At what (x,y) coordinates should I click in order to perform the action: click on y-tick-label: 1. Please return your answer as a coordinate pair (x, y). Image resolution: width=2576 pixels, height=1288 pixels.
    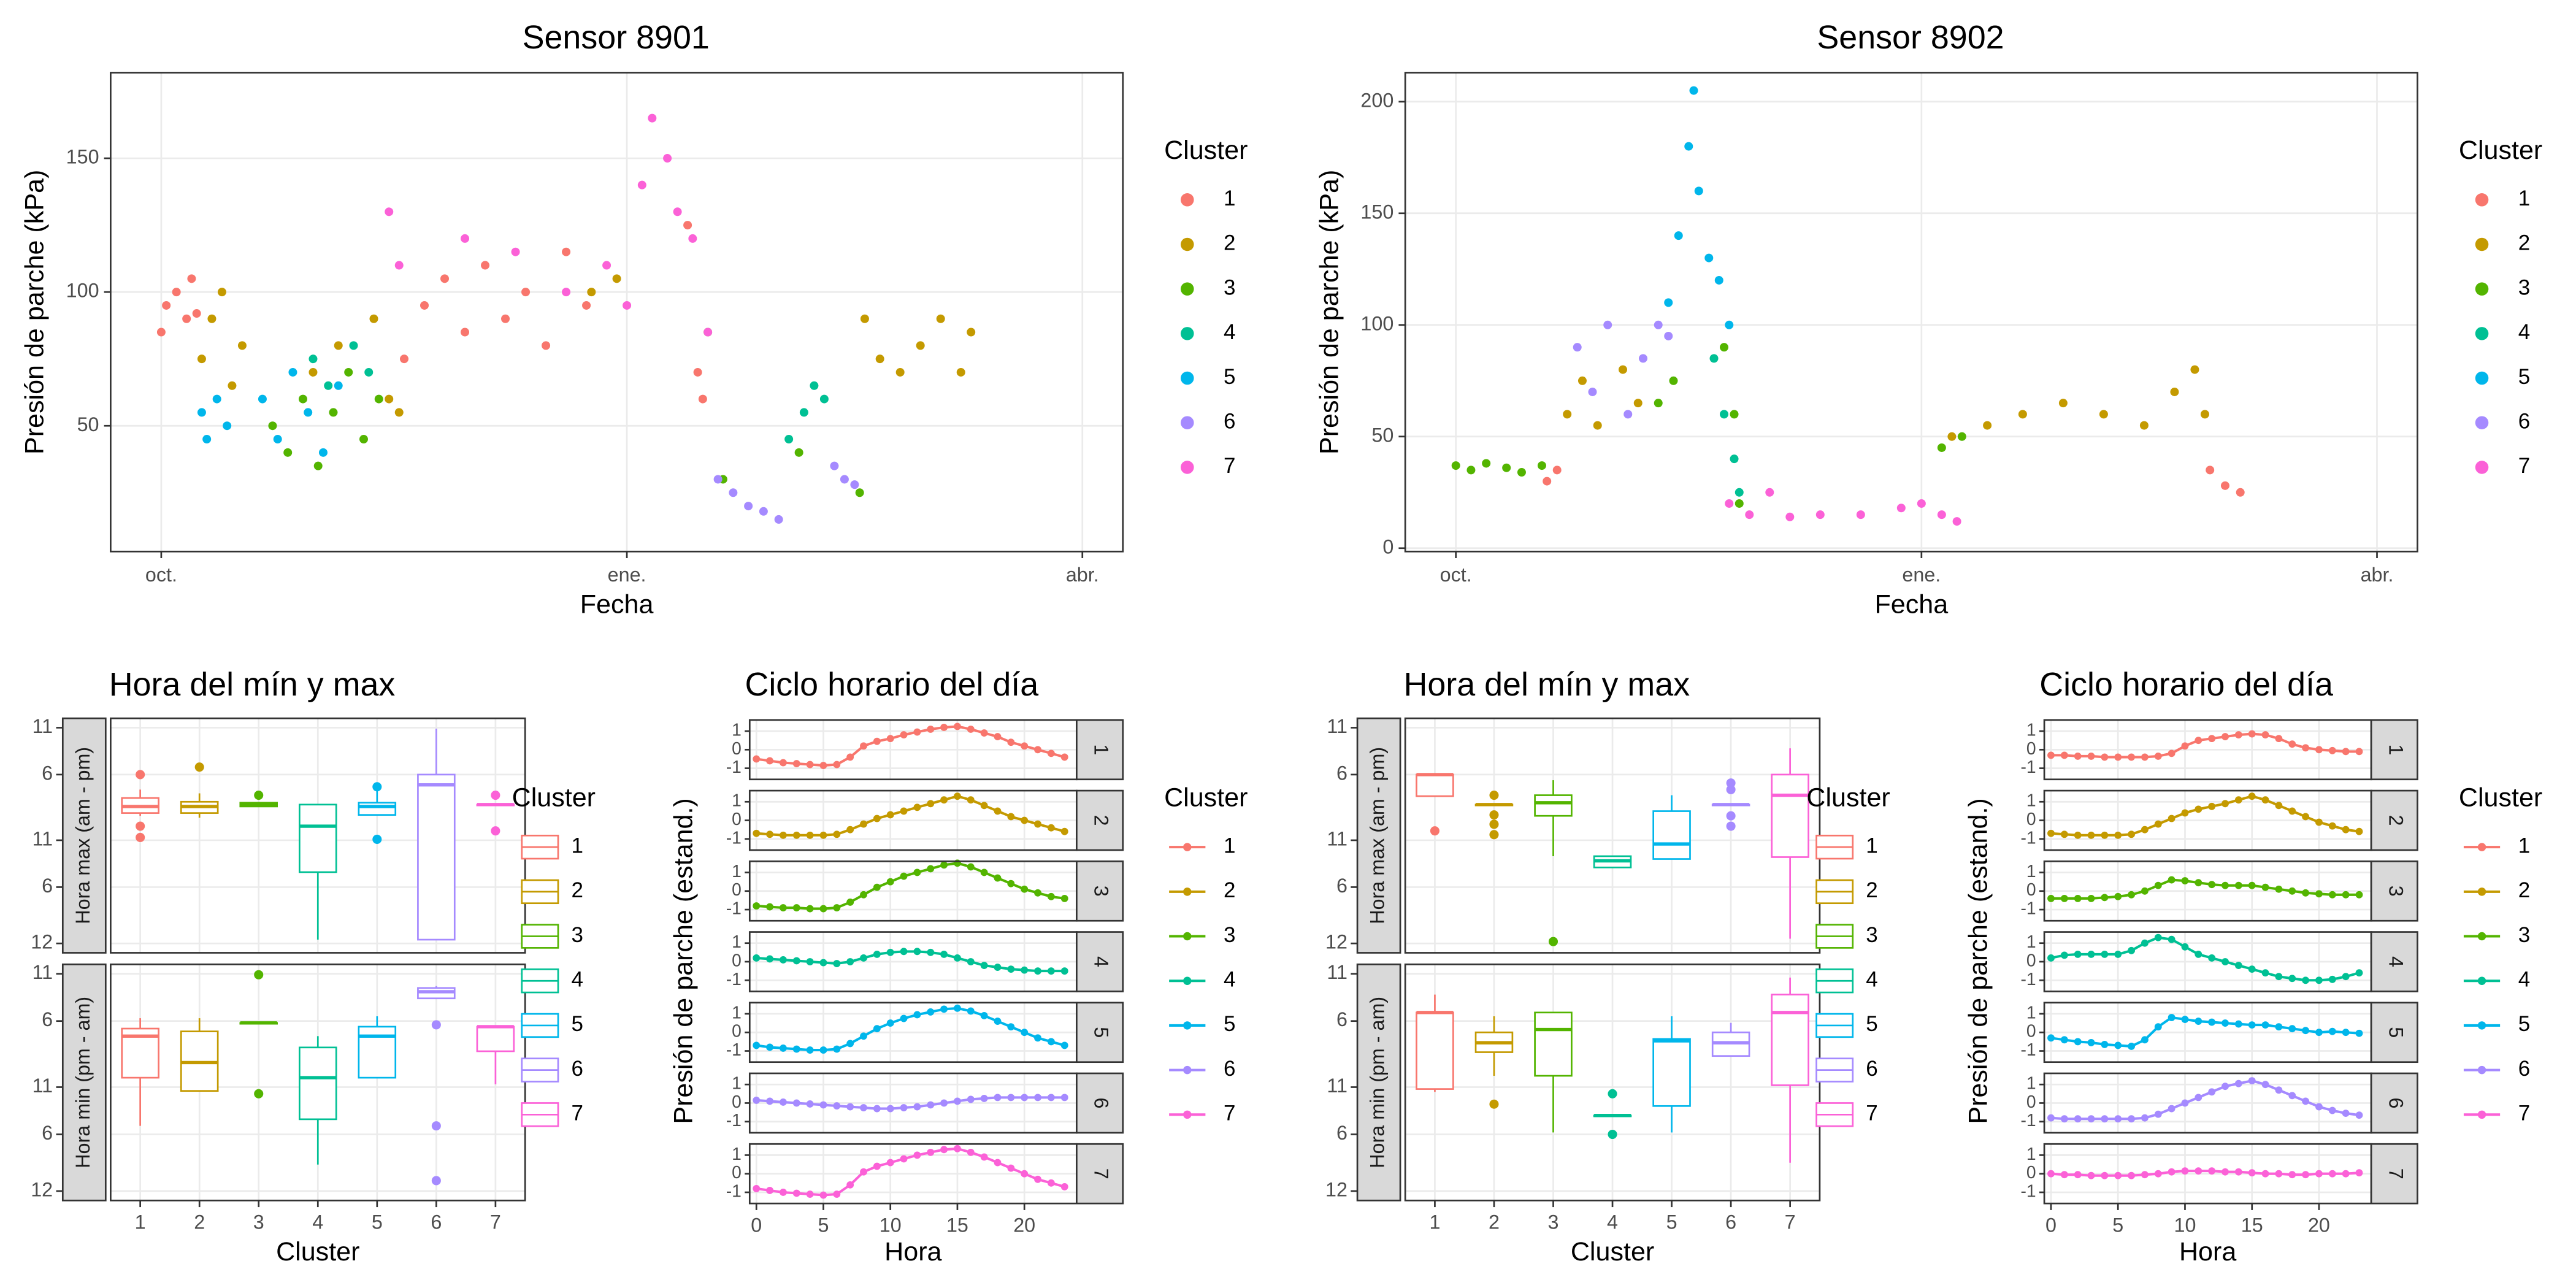
    Looking at the image, I should click on (737, 800).